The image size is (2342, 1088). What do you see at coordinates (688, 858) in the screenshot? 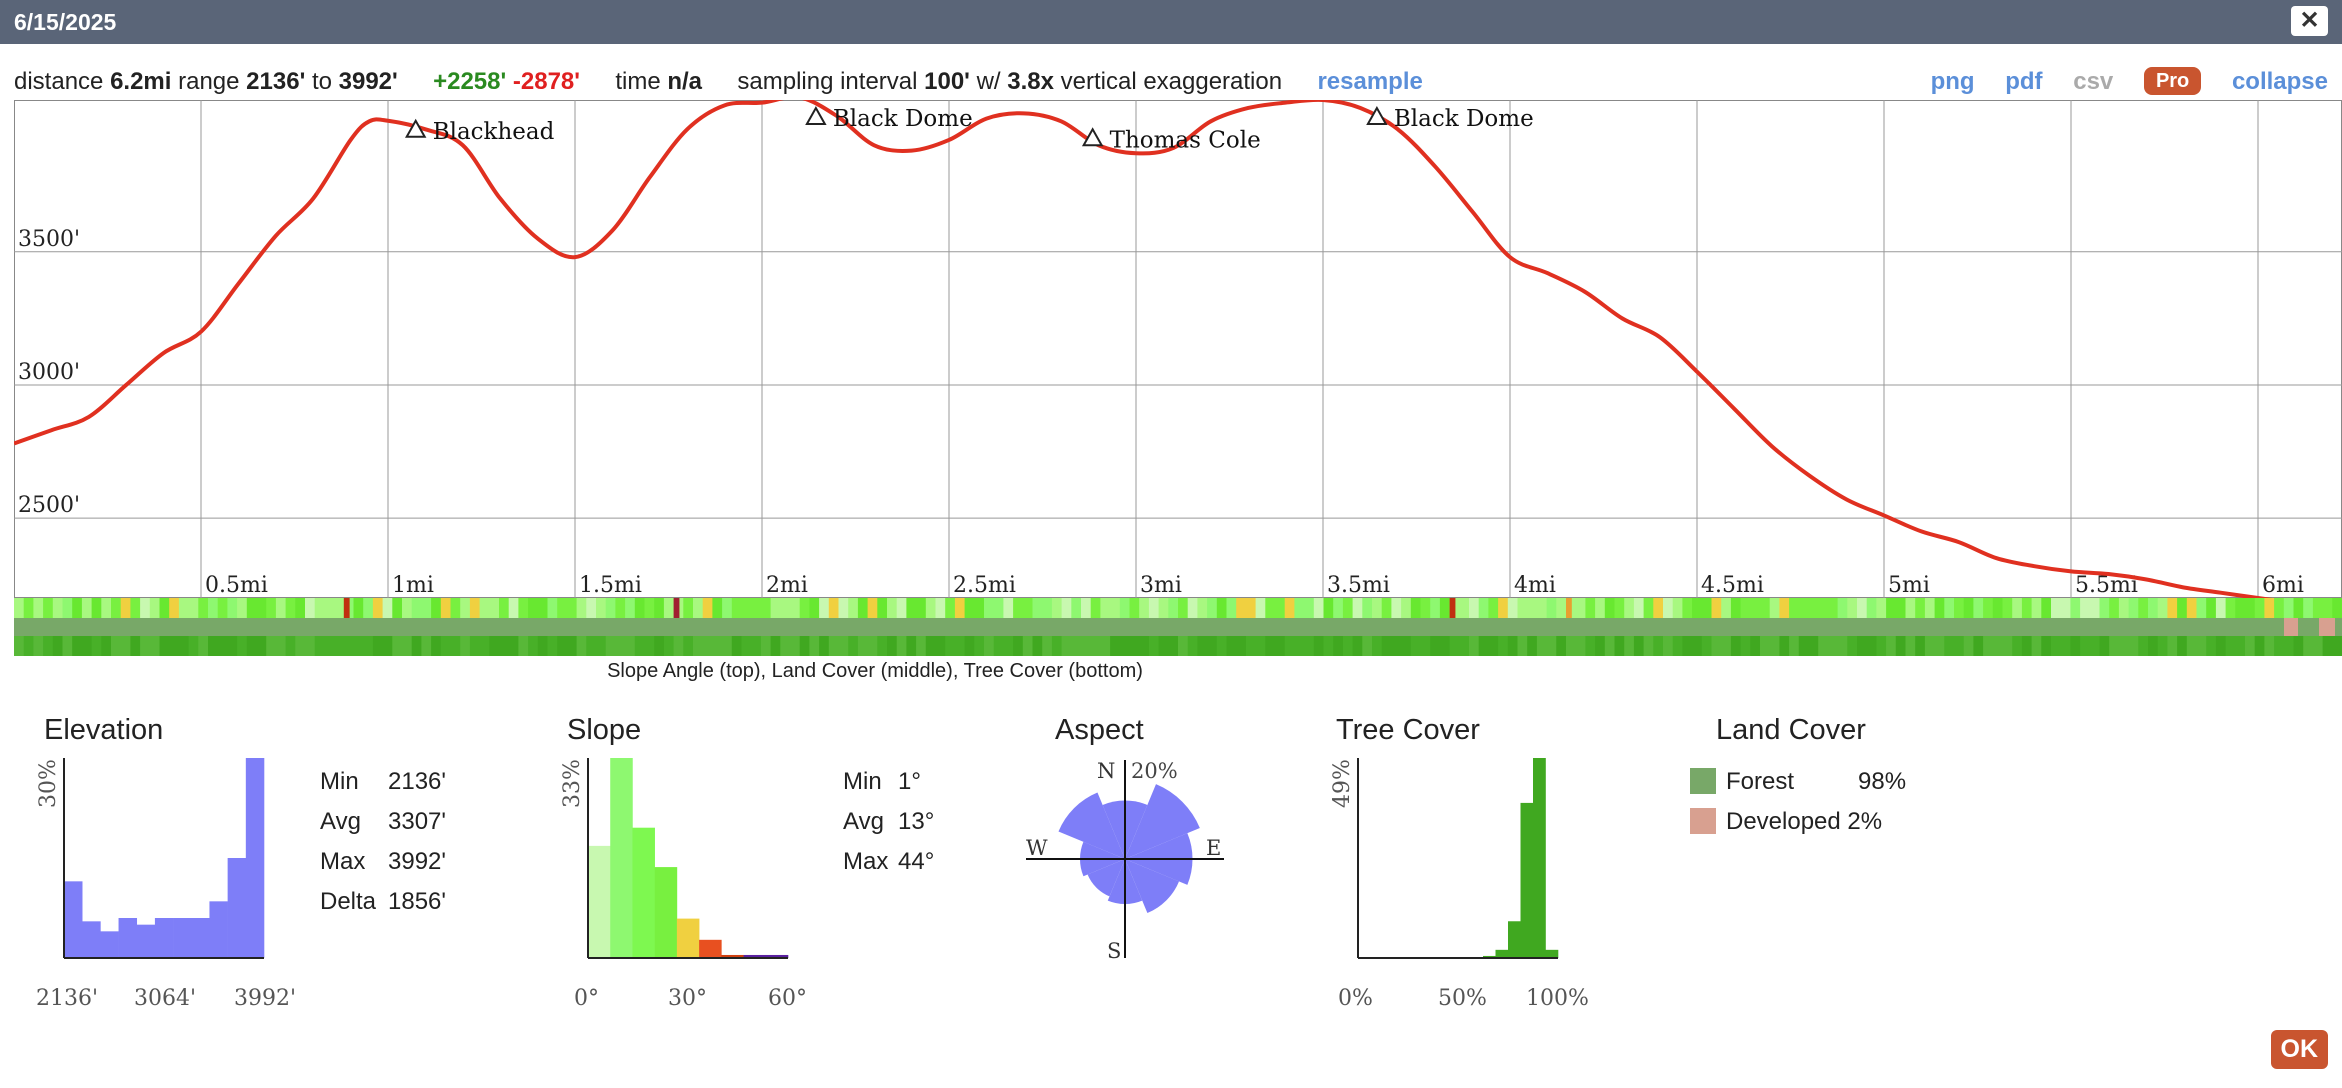
I see `slope-histogram` at bounding box center [688, 858].